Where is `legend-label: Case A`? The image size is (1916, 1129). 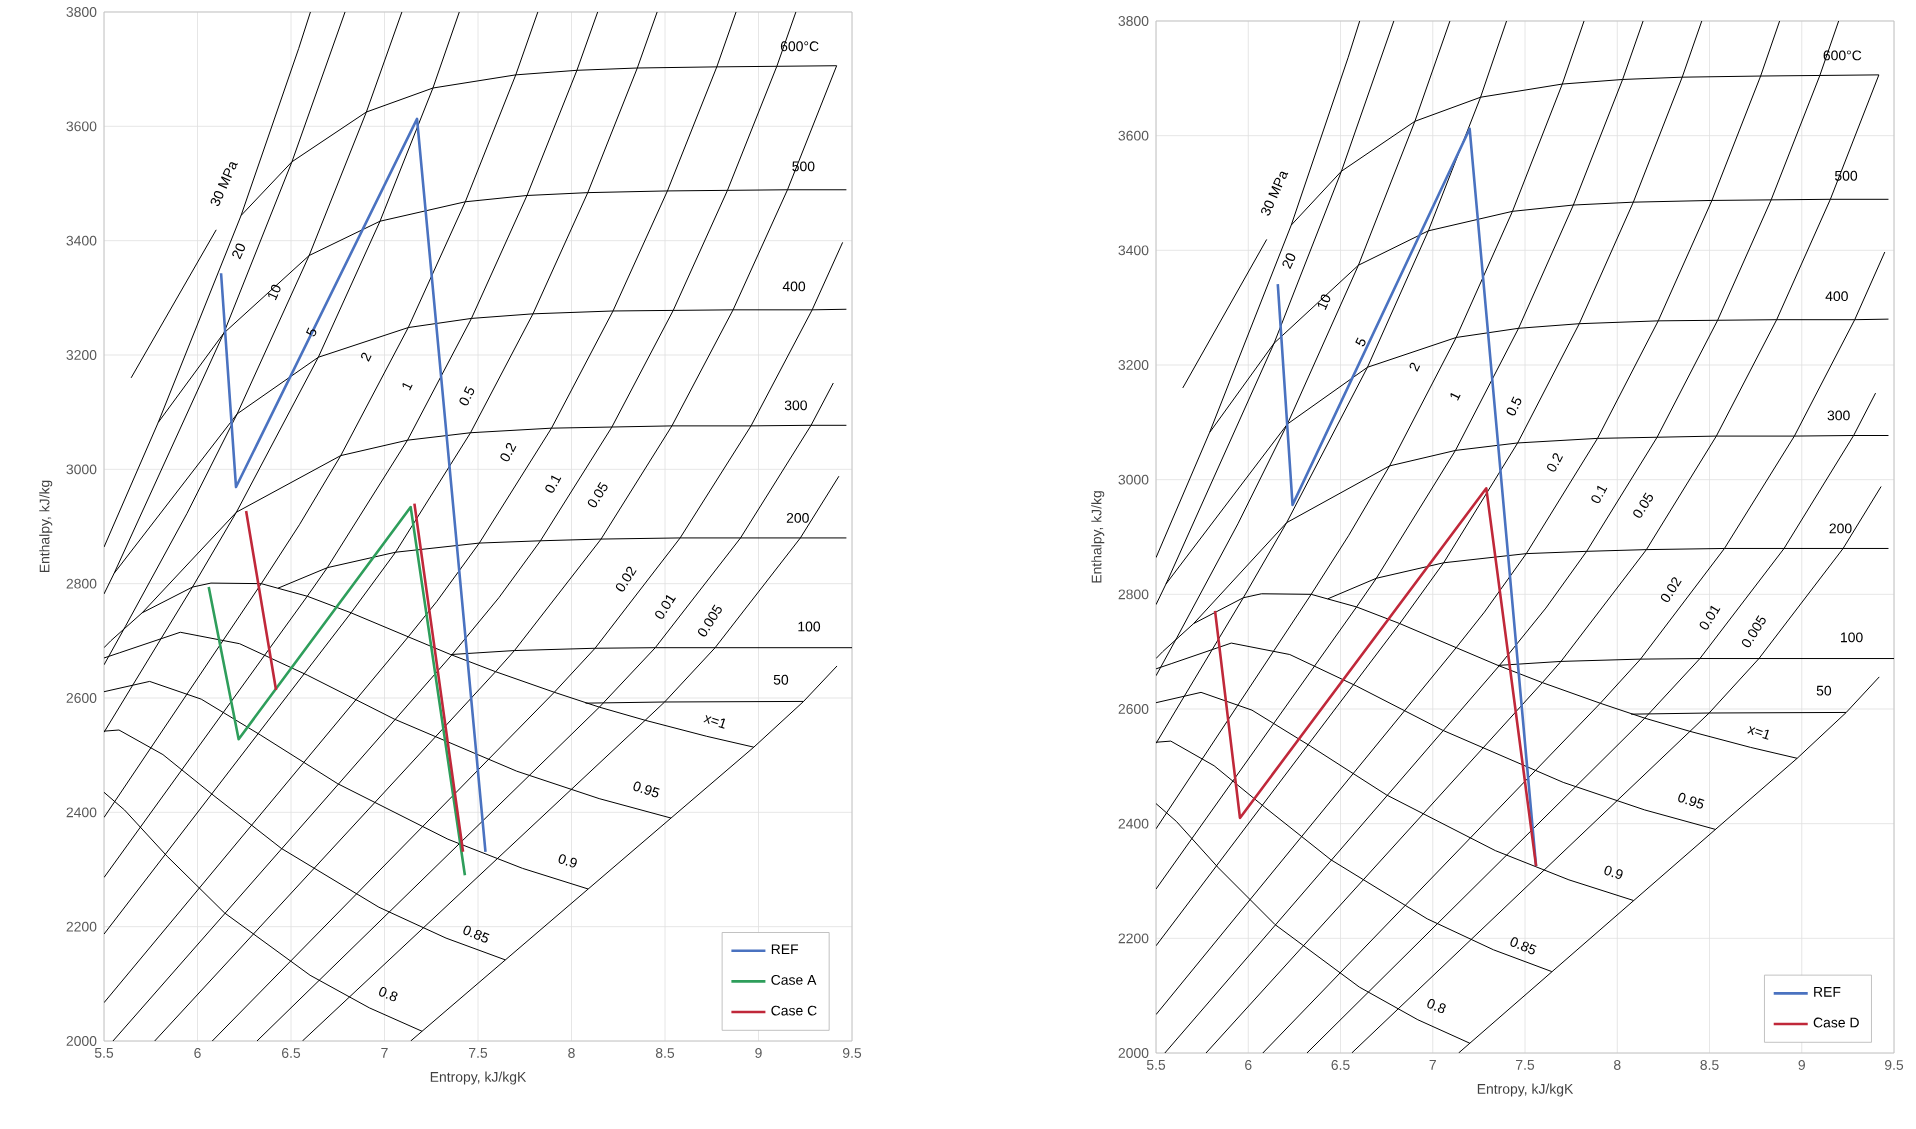 legend-label: Case A is located at coordinates (794, 979).